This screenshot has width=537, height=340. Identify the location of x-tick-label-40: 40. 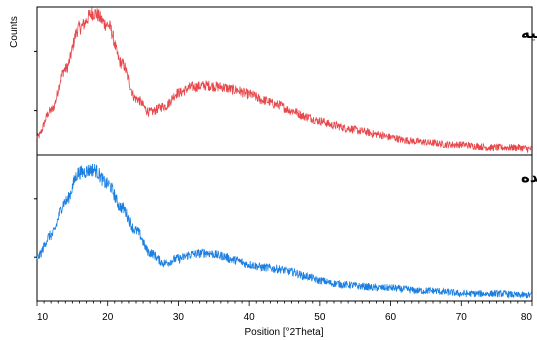
(250, 317).